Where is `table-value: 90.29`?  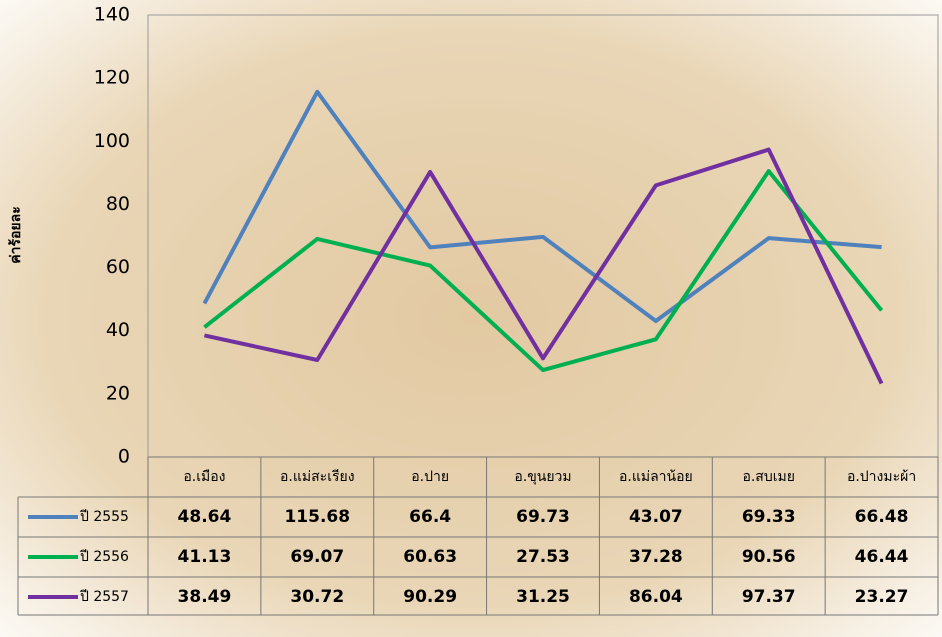
table-value: 90.29 is located at coordinates (430, 597).